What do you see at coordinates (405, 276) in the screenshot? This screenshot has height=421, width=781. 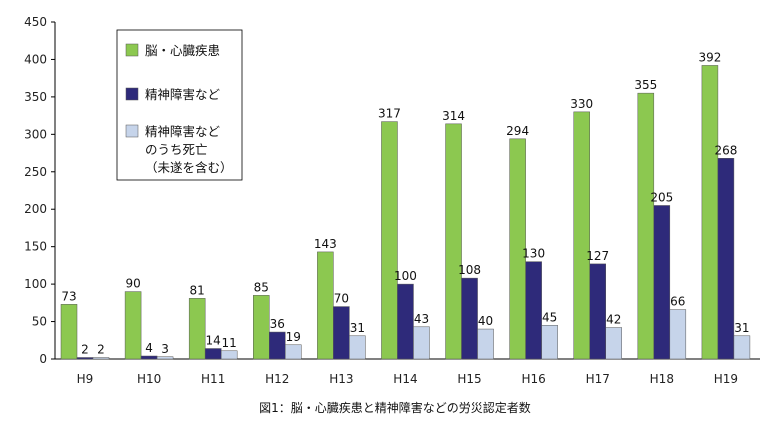 I see `data-label-H14-series-2: 100` at bounding box center [405, 276].